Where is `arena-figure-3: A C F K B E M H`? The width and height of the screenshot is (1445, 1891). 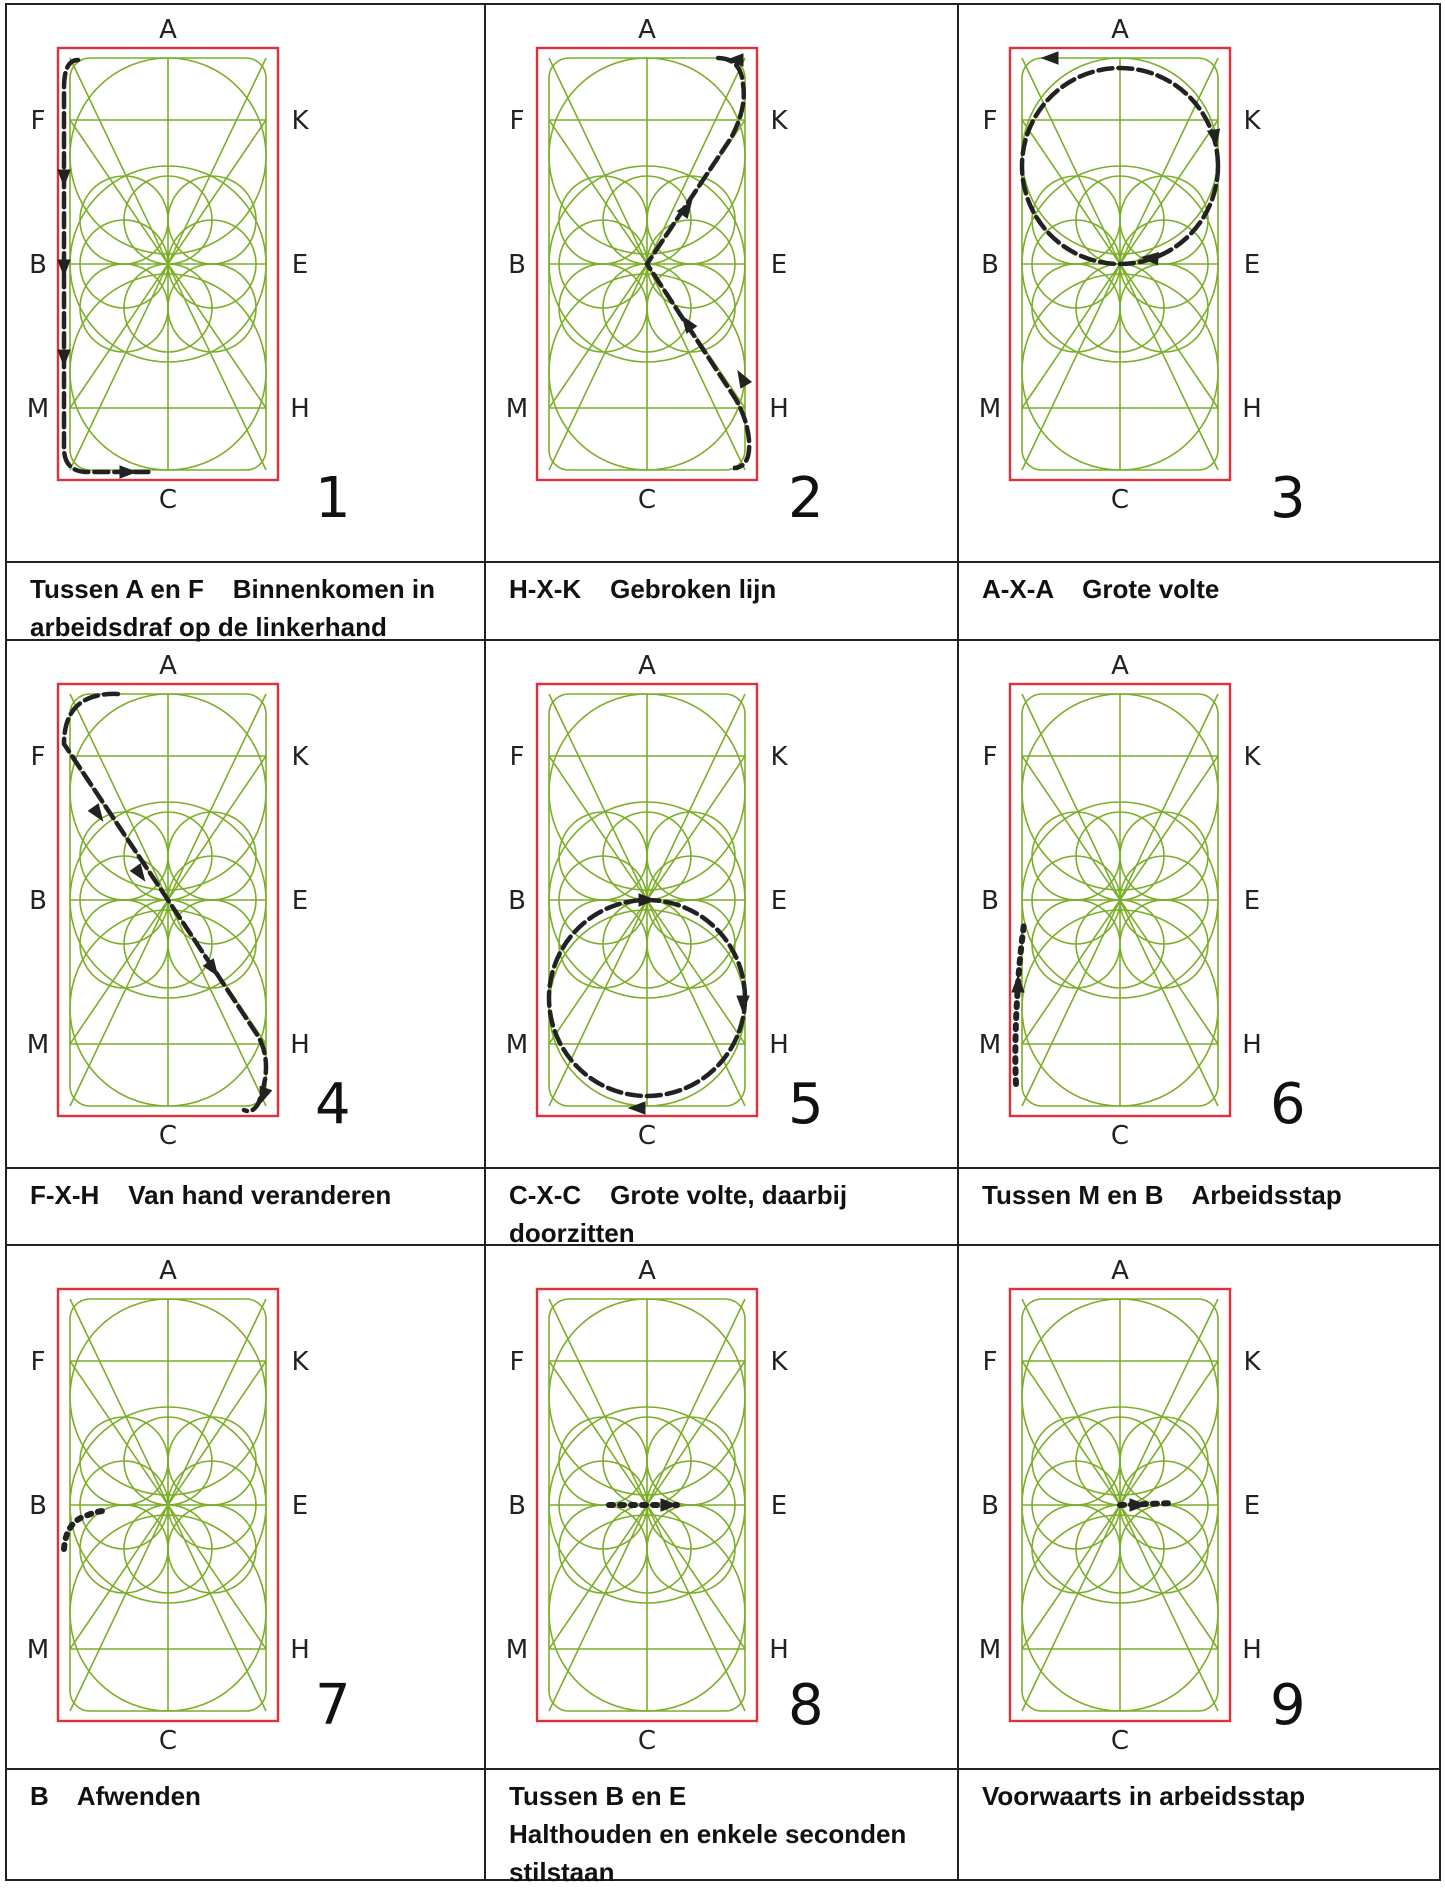 arena-figure-3: A C F K B E M H is located at coordinates (1125, 265).